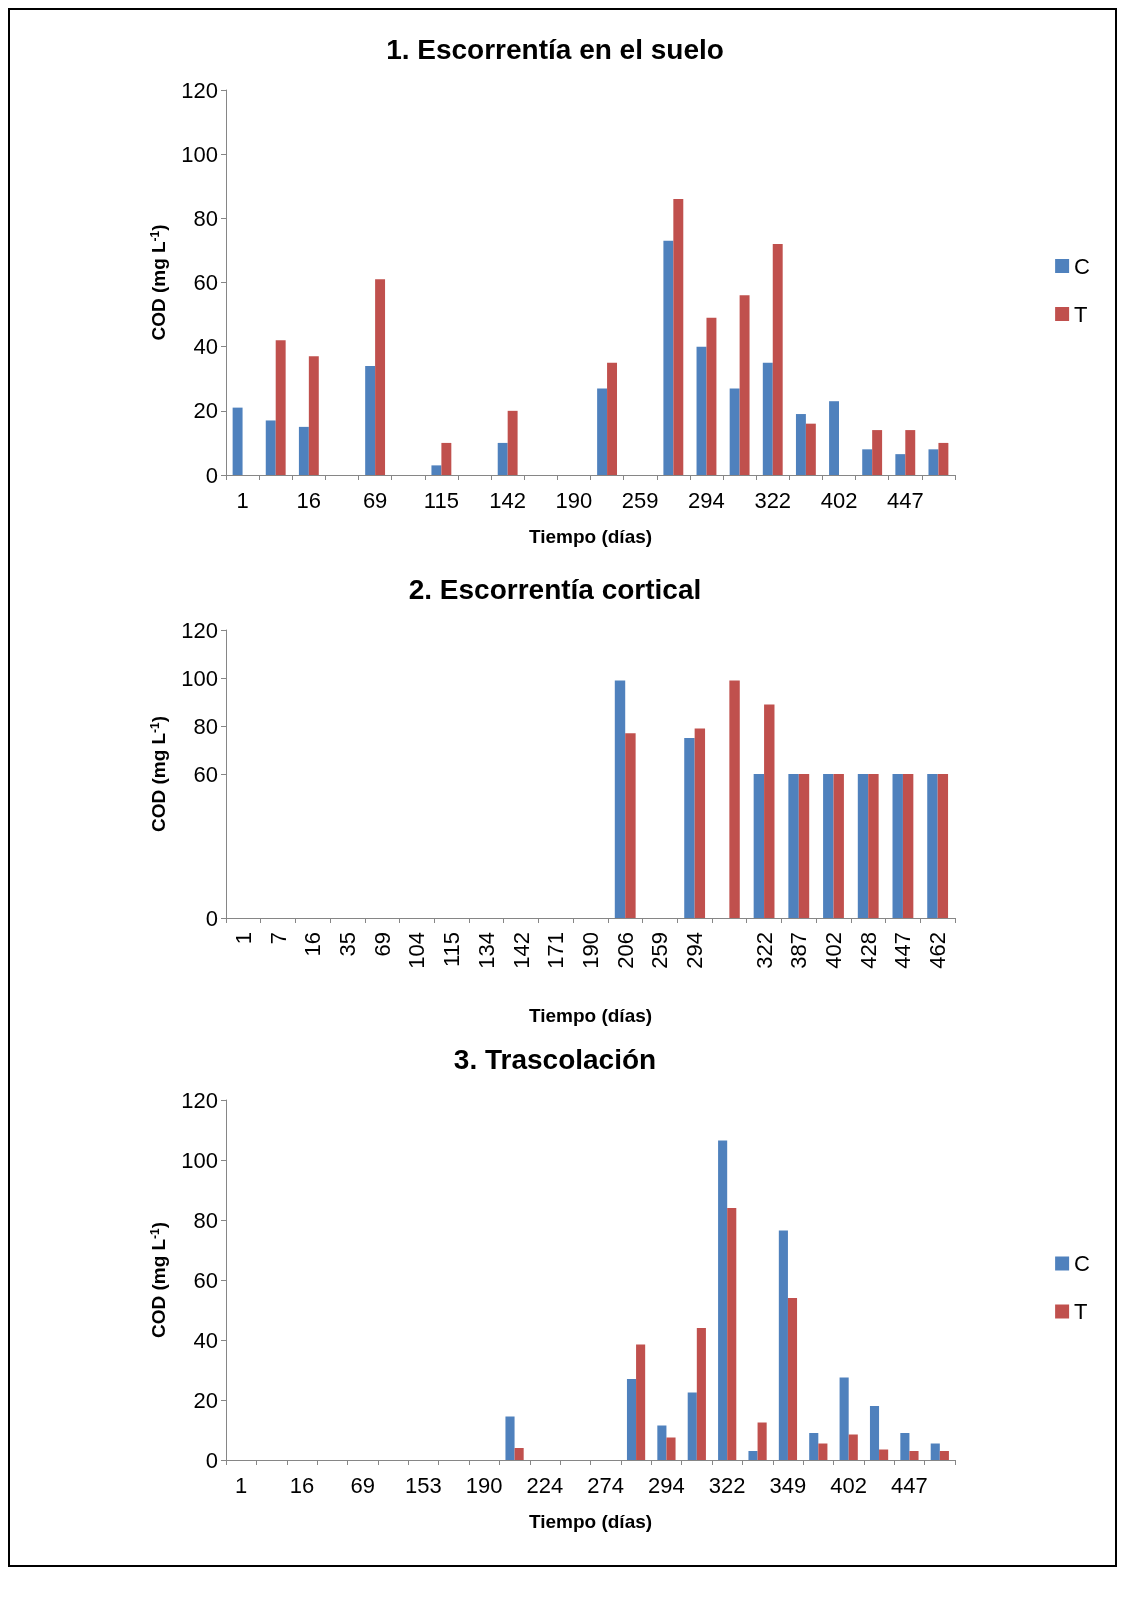 The width and height of the screenshot is (1141, 1603). I want to click on x-tick-label: 224, so click(545, 1485).